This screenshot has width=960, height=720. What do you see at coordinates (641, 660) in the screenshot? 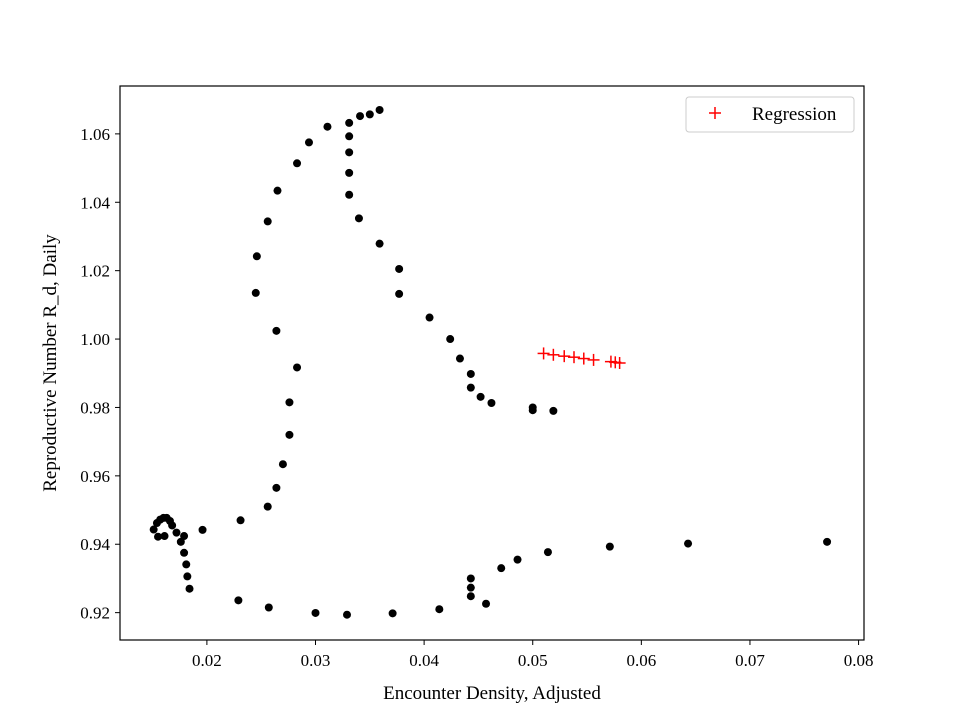
I see `x-tick-label: 0.06` at bounding box center [641, 660].